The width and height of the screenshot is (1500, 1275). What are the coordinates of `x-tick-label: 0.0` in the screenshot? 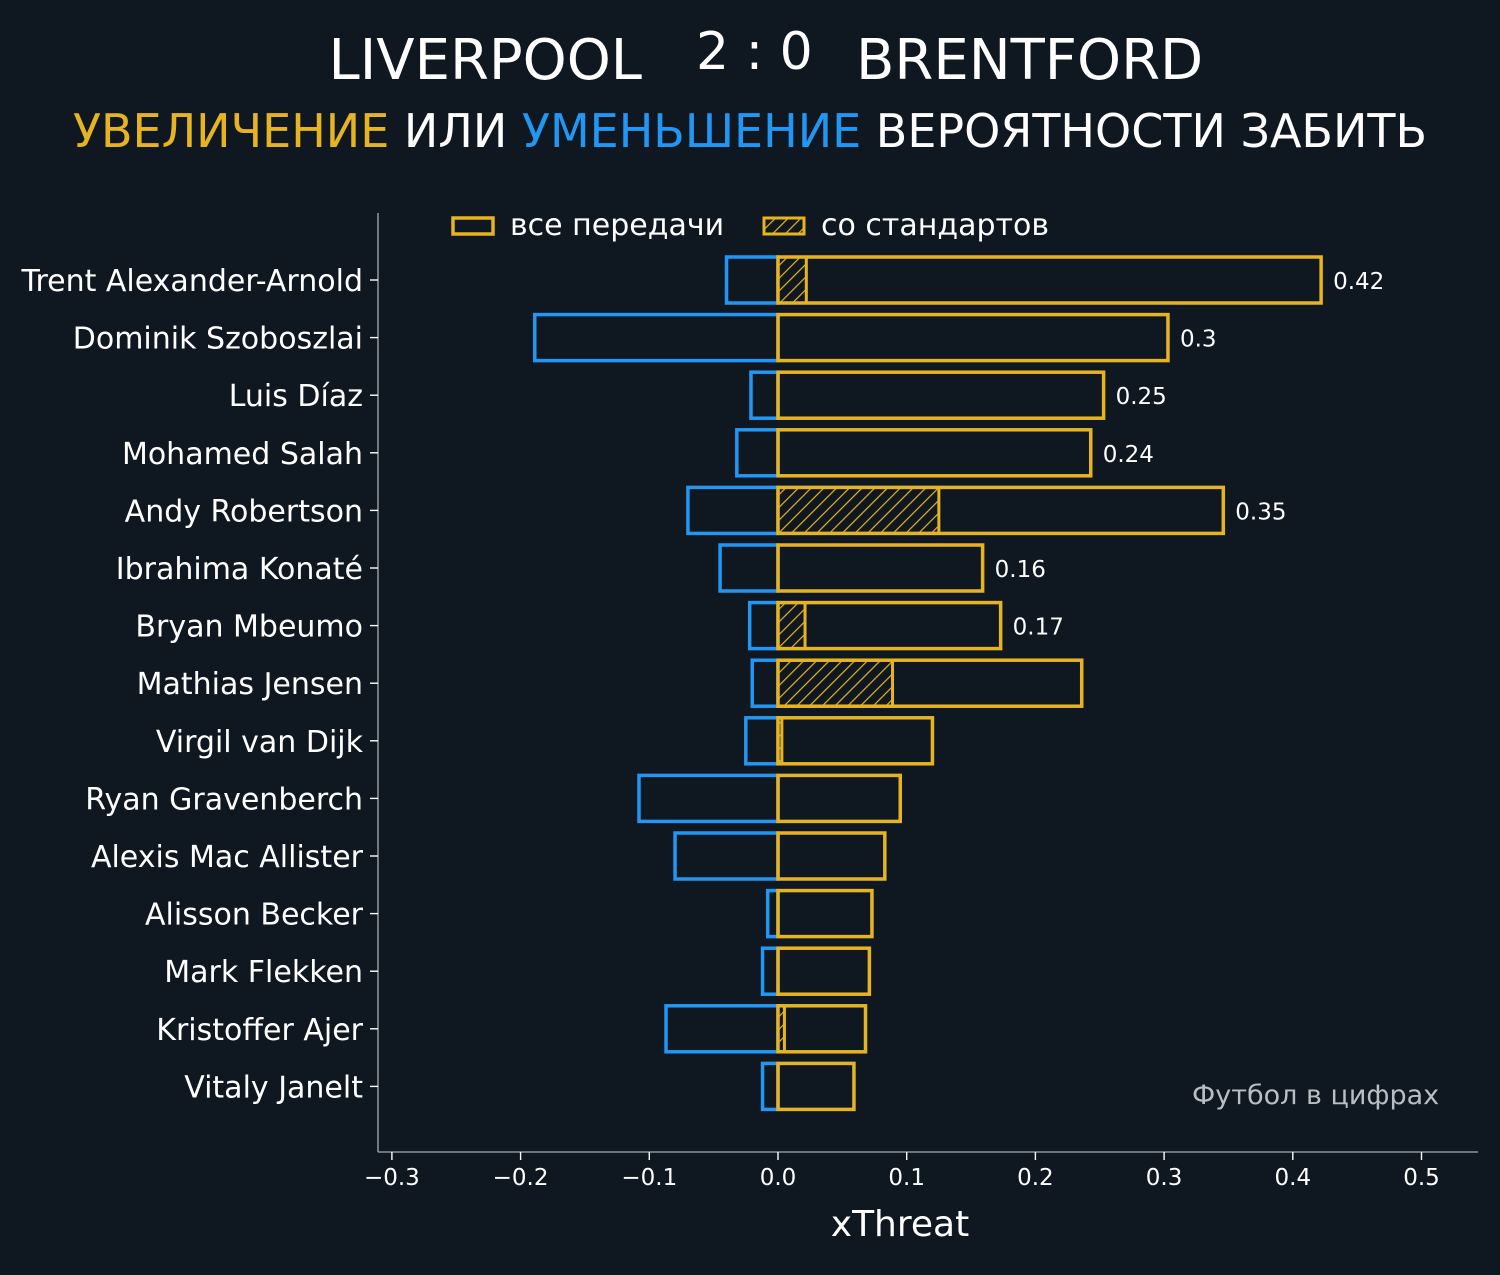 It's located at (778, 1178).